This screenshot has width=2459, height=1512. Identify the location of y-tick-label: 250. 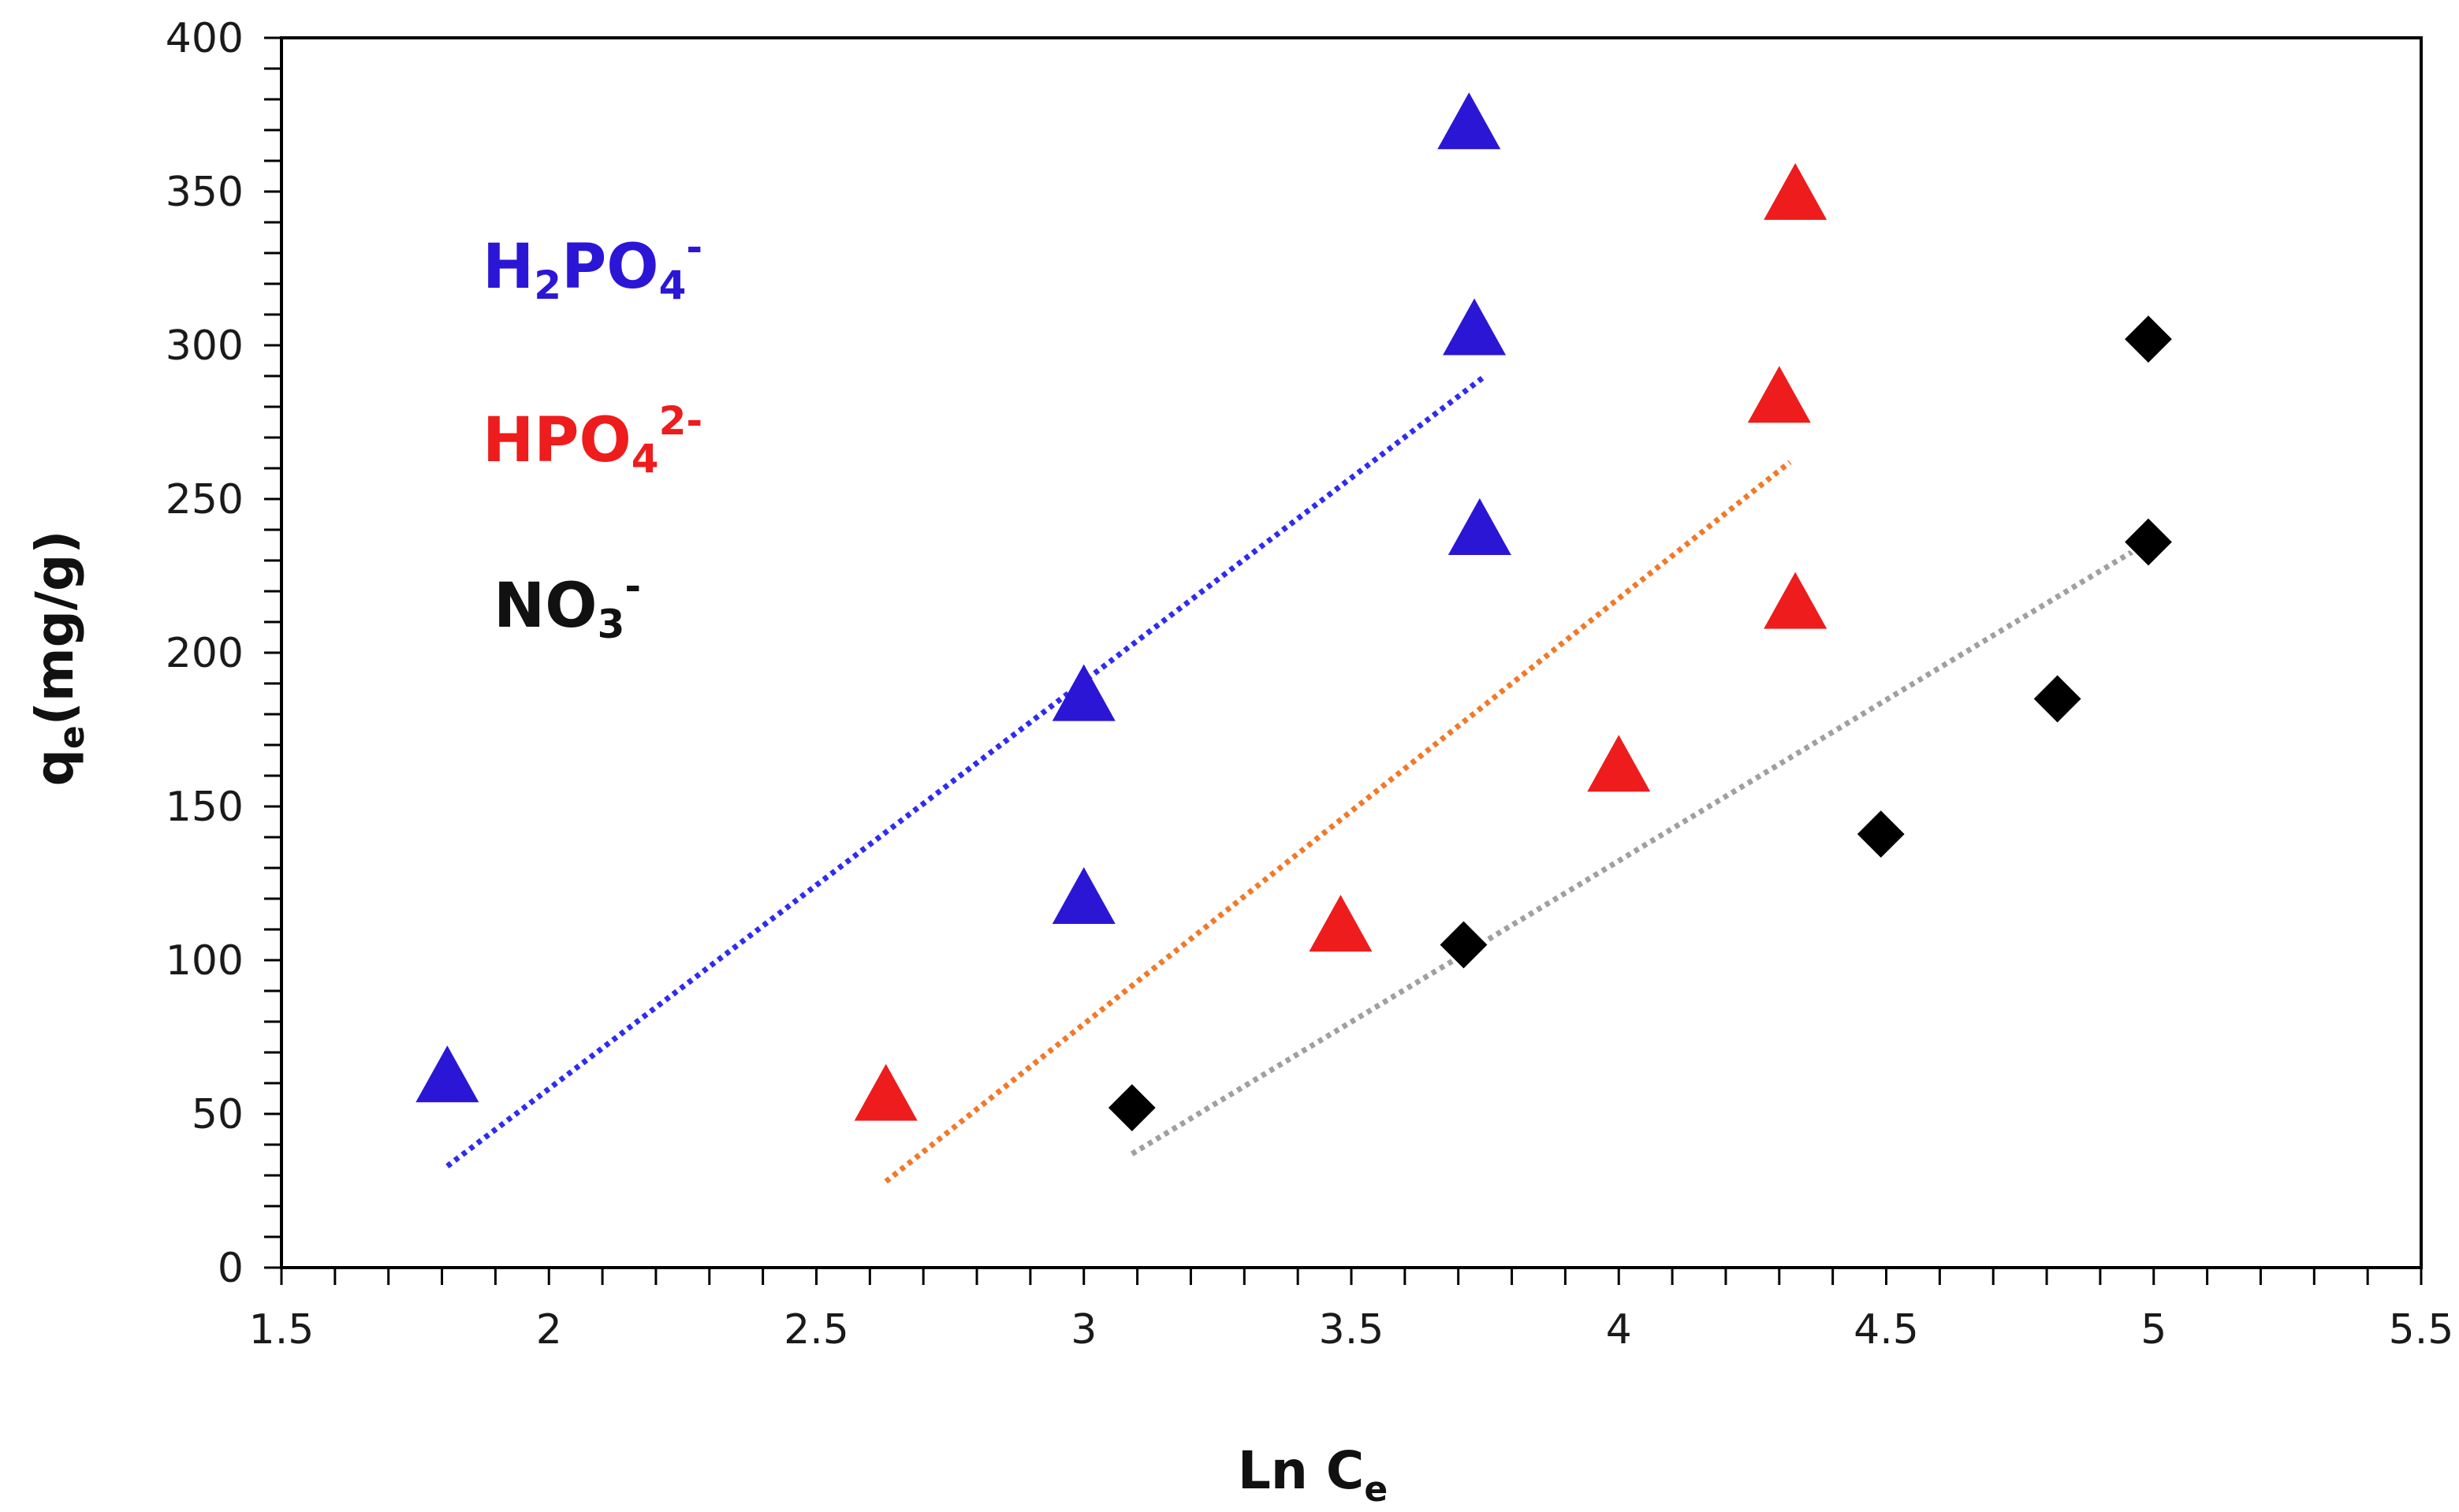
(205, 499).